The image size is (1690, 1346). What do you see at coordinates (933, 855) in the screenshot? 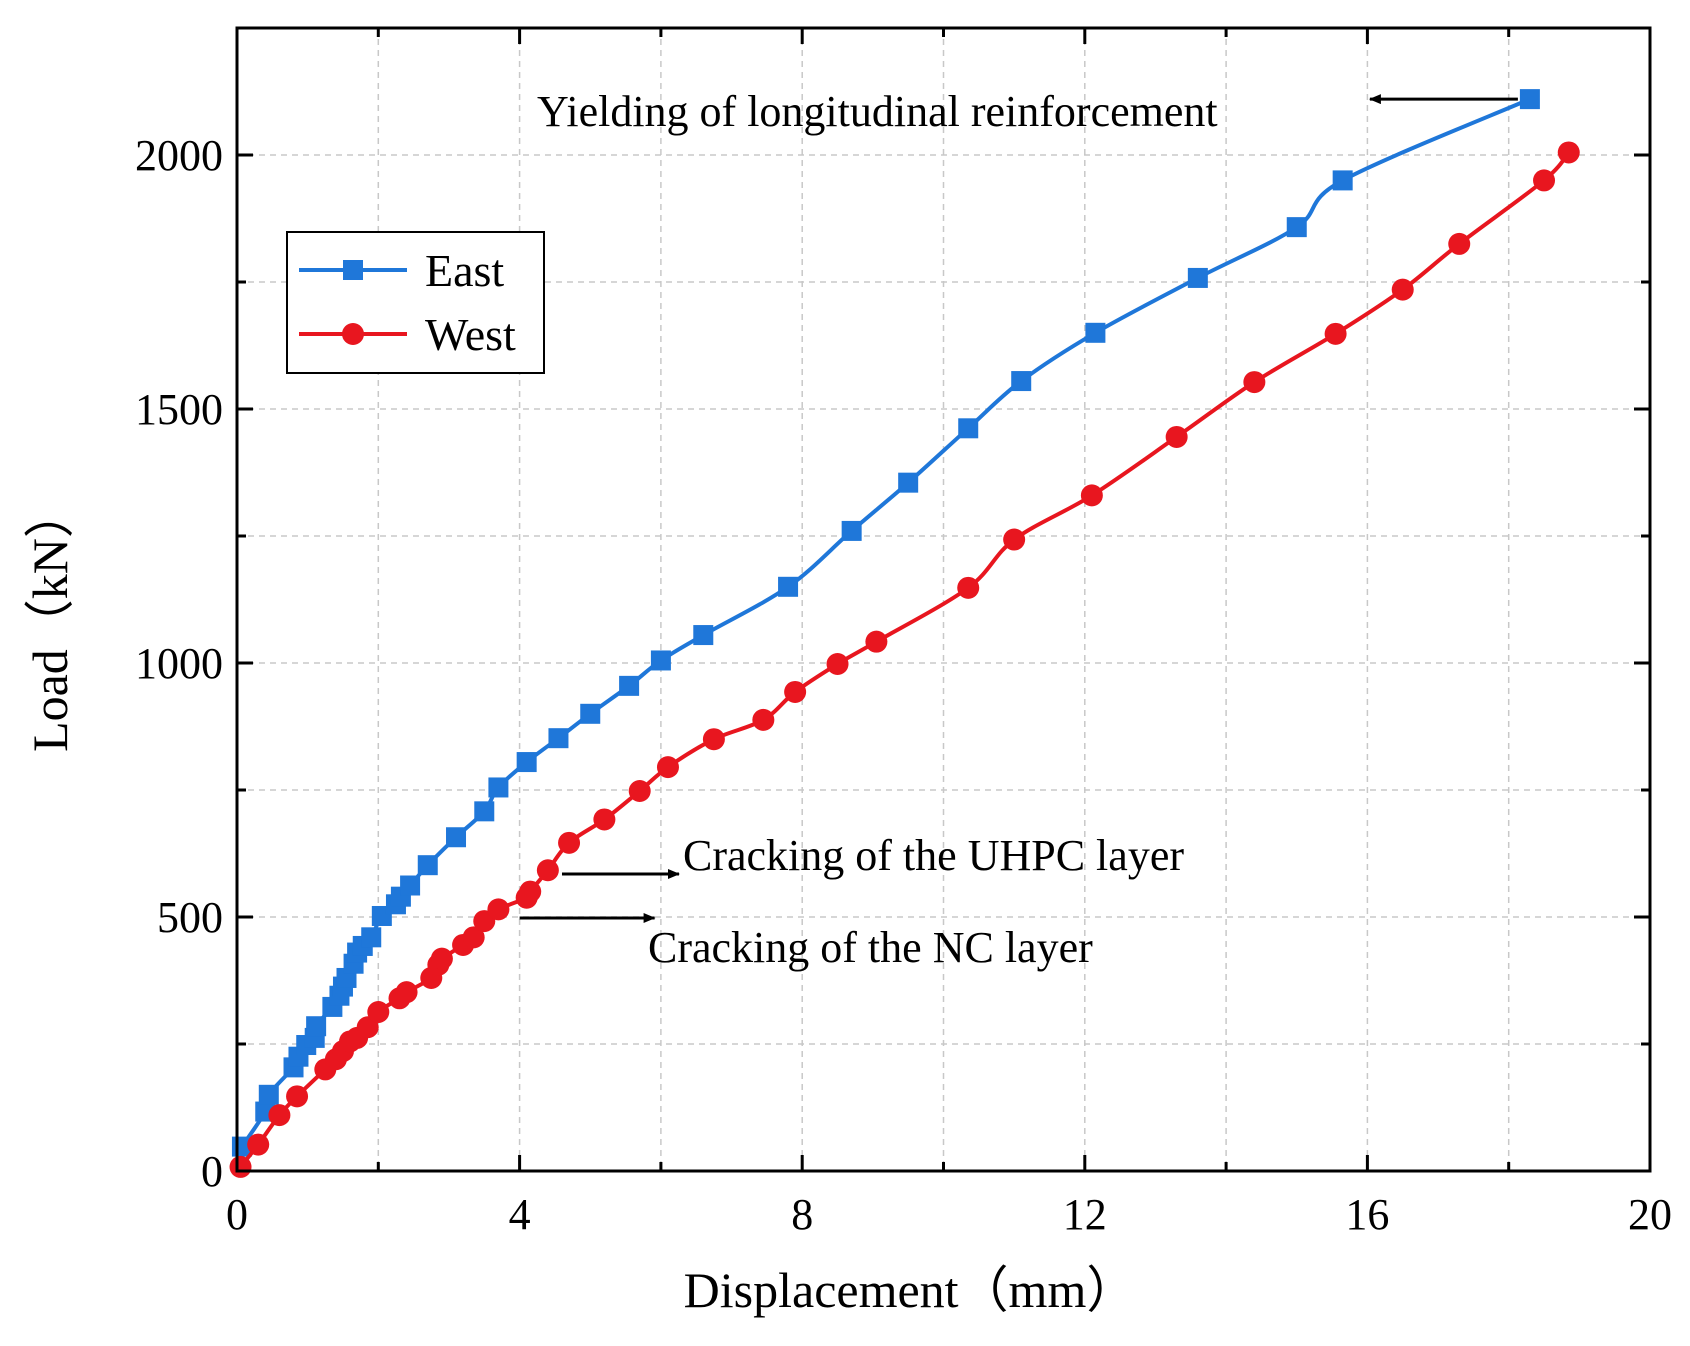
I see `annotation-uhpc: Cracking of the UHPC layer` at bounding box center [933, 855].